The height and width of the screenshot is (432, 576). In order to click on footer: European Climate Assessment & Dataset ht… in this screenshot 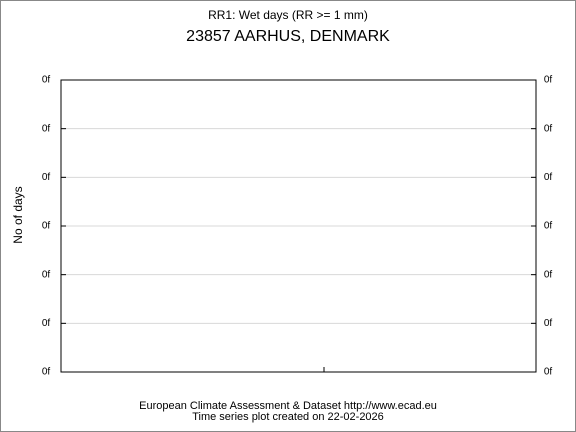, I will do `click(288, 406)`.